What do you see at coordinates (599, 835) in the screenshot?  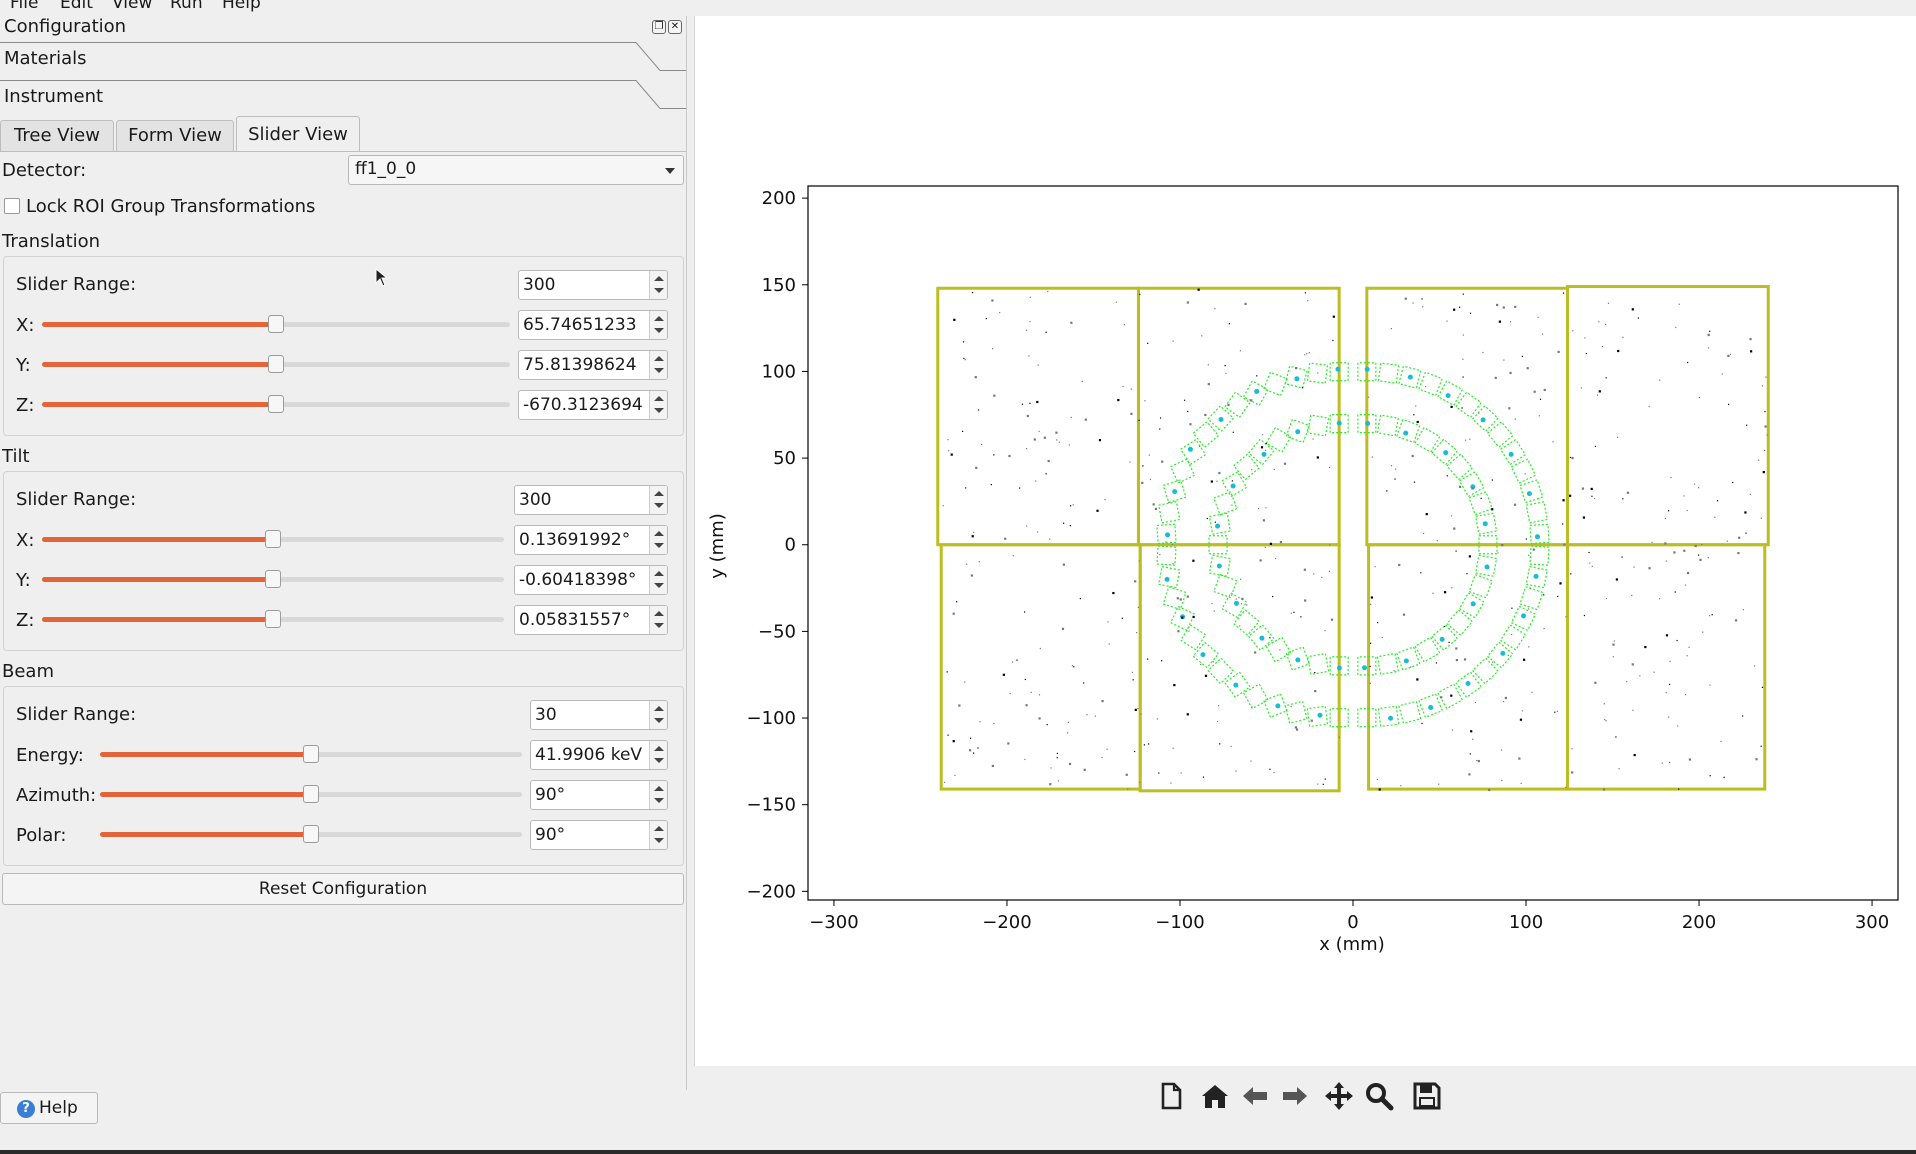 I see `beam-polar-input: 90°` at bounding box center [599, 835].